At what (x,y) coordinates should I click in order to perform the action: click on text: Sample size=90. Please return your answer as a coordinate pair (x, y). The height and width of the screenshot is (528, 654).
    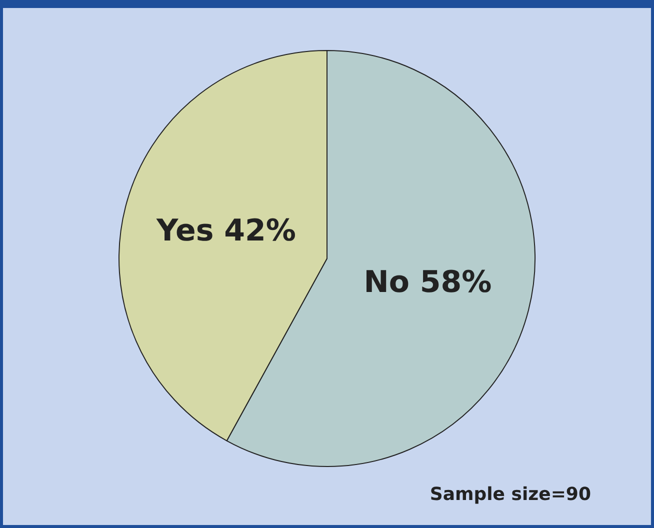
    Looking at the image, I should click on (510, 494).